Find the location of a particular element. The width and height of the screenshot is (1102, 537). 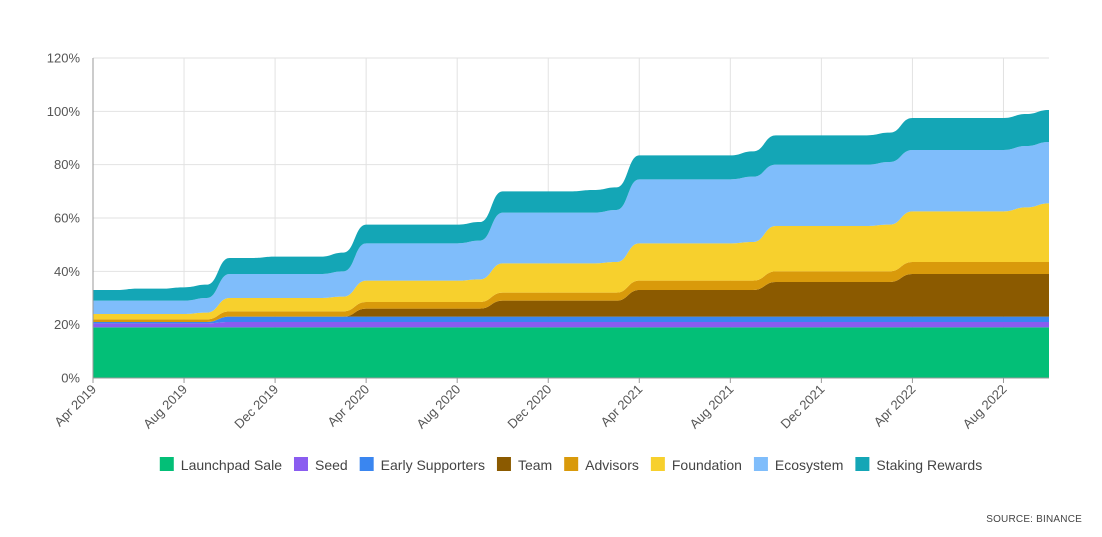

x-tick-label: Aug 2021 is located at coordinates (711, 407).